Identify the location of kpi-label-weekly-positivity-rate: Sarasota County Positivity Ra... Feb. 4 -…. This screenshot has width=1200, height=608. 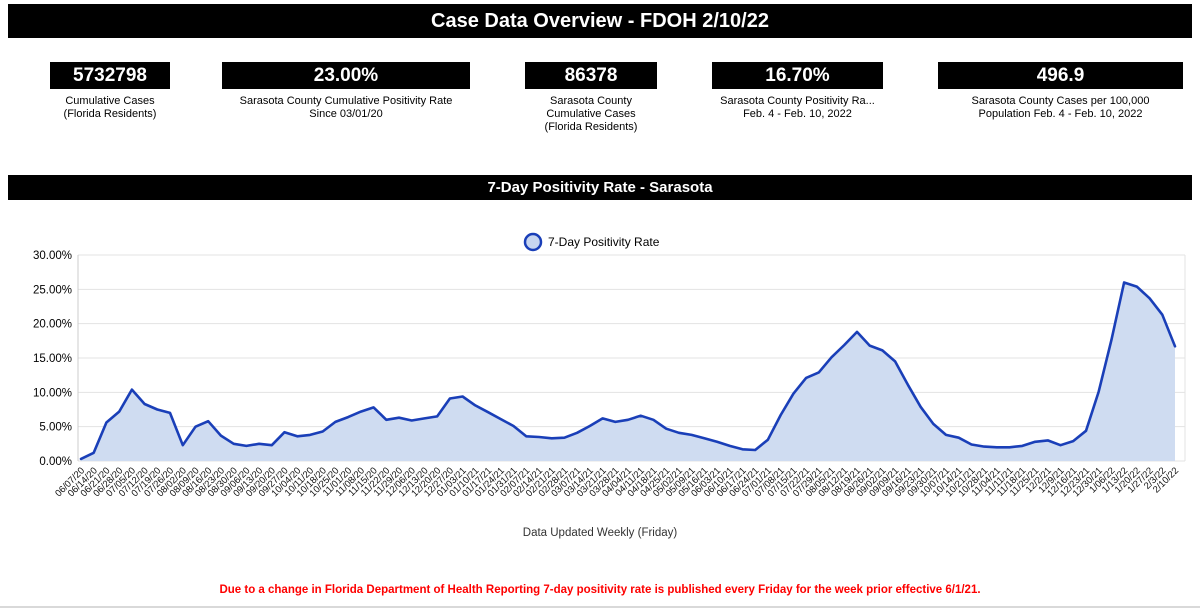
(797, 107).